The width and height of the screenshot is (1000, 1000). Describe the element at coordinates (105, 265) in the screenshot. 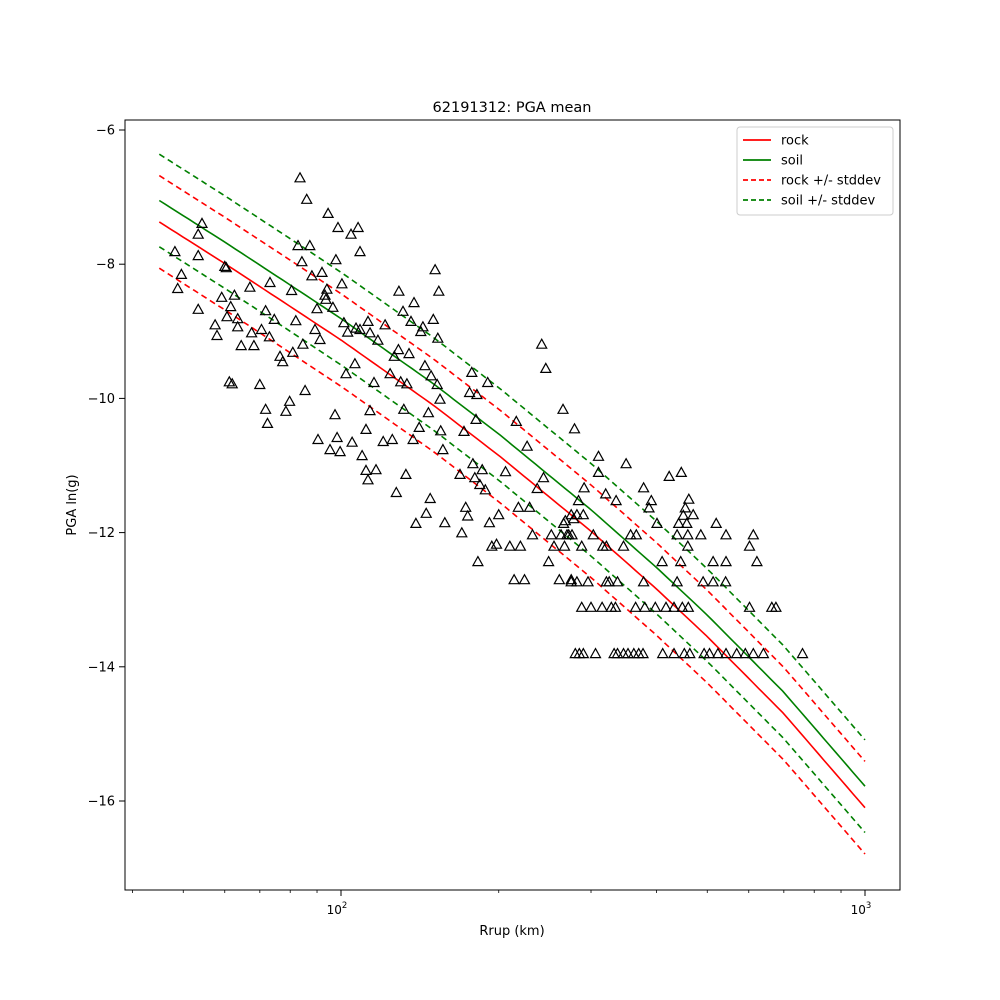

I see `y-tick-label: −8` at that location.